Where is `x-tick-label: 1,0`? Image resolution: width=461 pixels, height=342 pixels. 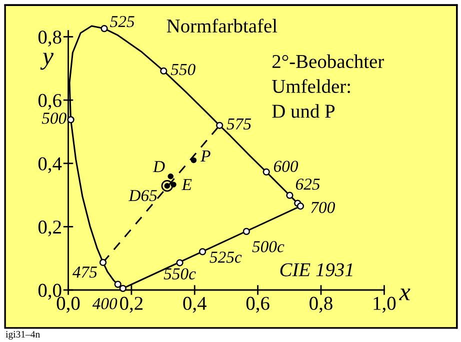 x-tick-label: 1,0 is located at coordinates (385, 304).